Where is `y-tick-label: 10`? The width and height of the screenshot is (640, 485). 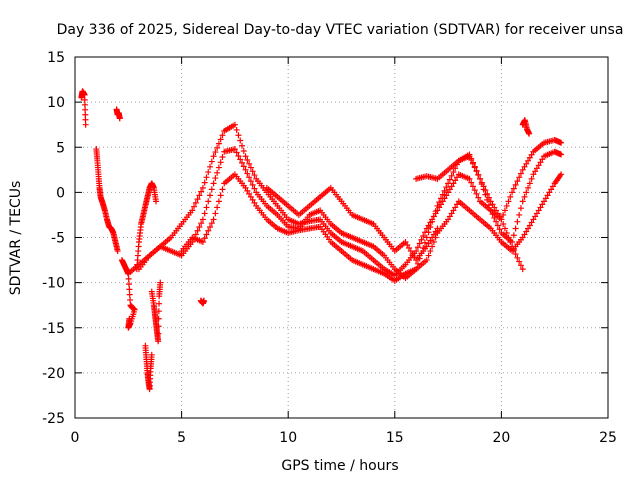
y-tick-label: 10 is located at coordinates (56, 103).